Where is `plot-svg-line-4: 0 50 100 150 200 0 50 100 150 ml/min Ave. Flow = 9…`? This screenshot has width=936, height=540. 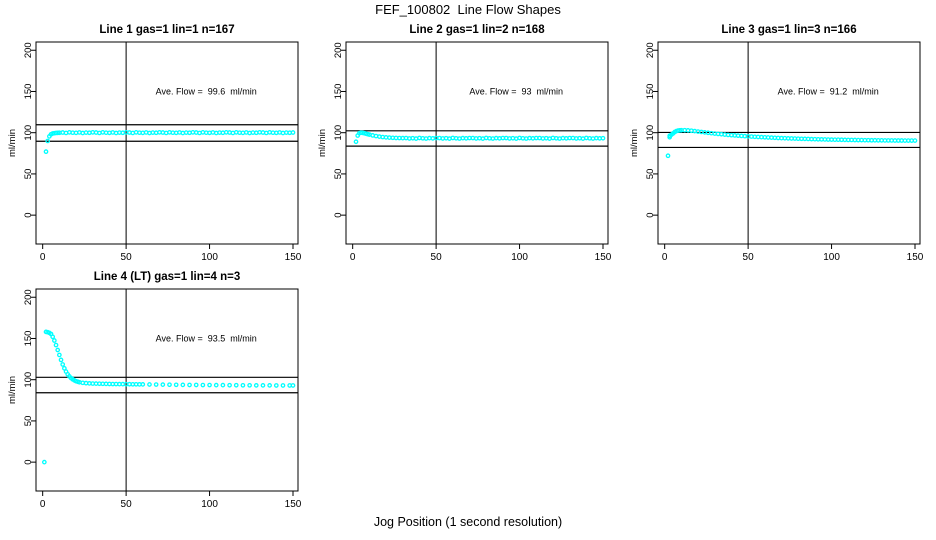
plot-svg-line-4: 0 50 100 150 200 0 50 100 150 ml/min Ave. Flow = 9… is located at coordinates (154, 399).